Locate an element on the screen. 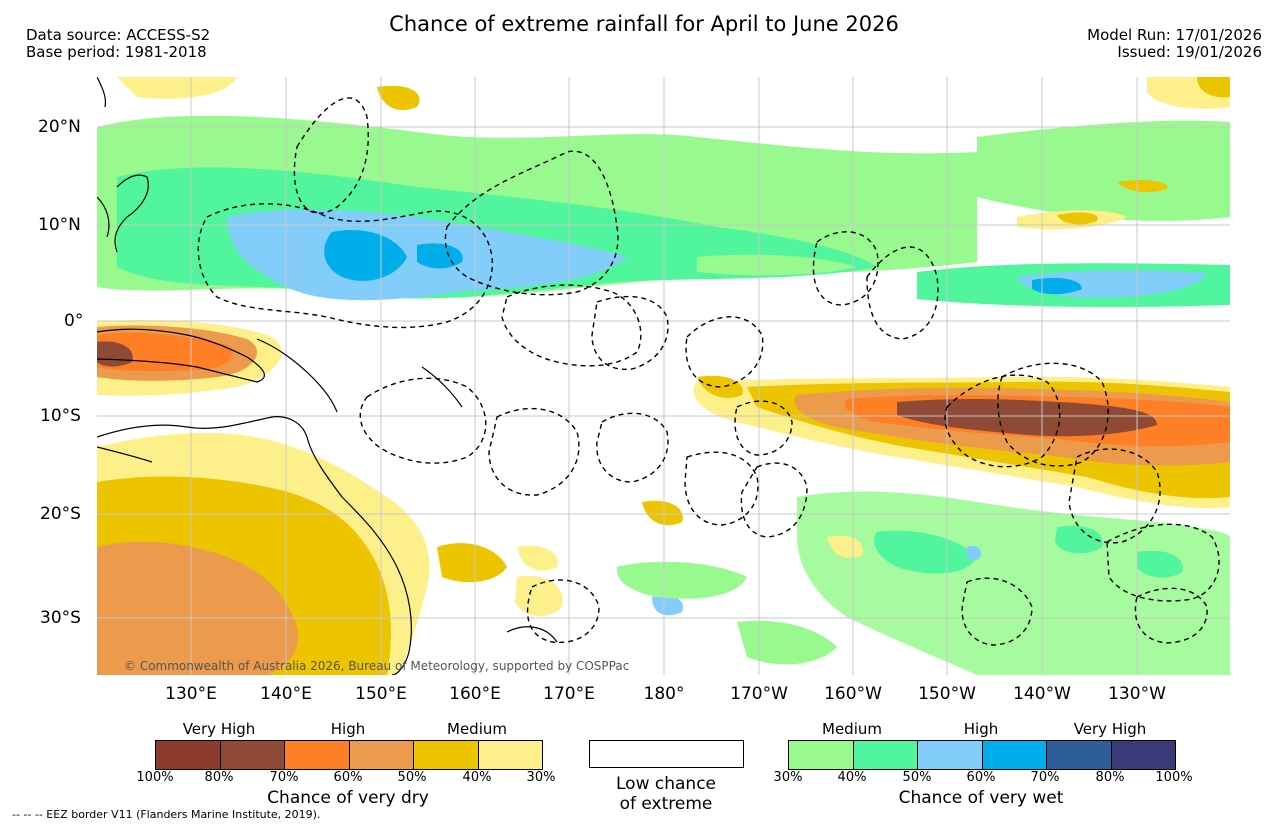 The width and height of the screenshot is (1288, 827). dry-tick: 50% is located at coordinates (412, 777).